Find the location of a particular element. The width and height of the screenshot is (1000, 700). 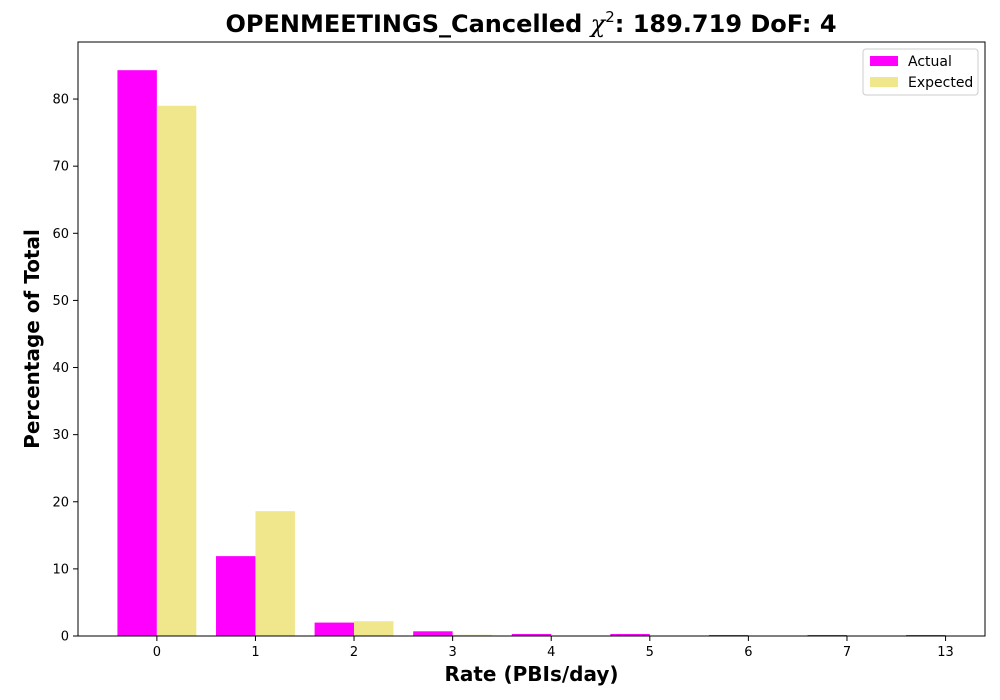

y-tick-label-50: 50 is located at coordinates (60, 301).